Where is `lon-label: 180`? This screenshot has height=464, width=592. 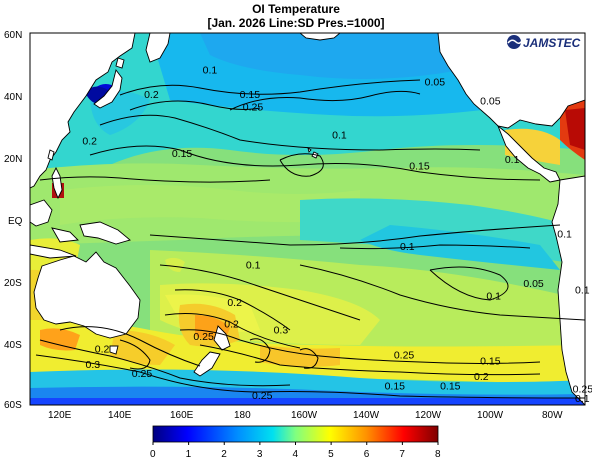 lon-label: 180 is located at coordinates (242, 415).